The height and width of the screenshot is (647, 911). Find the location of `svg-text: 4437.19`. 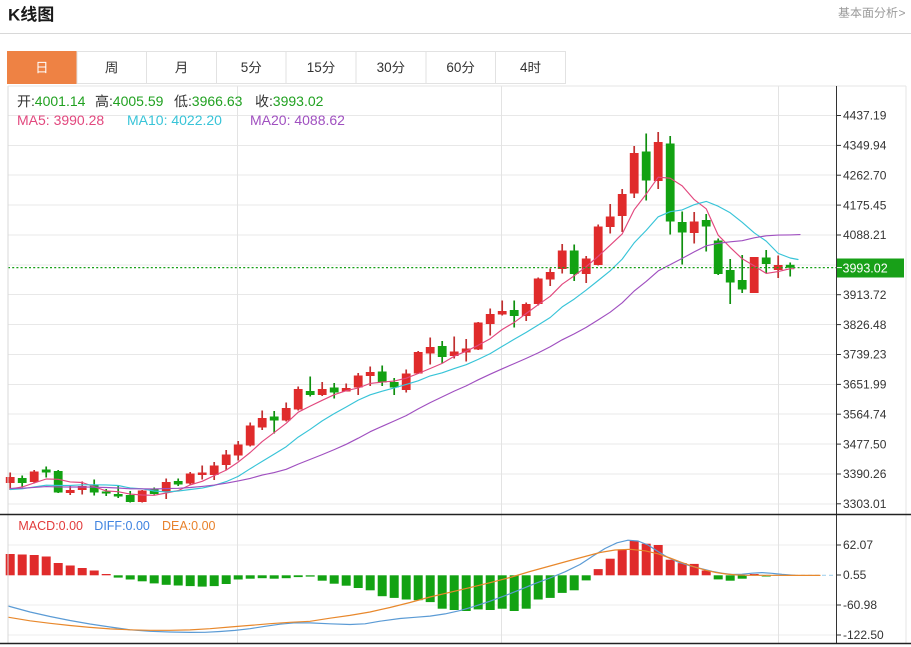

svg-text: 4437.19 is located at coordinates (865, 116).